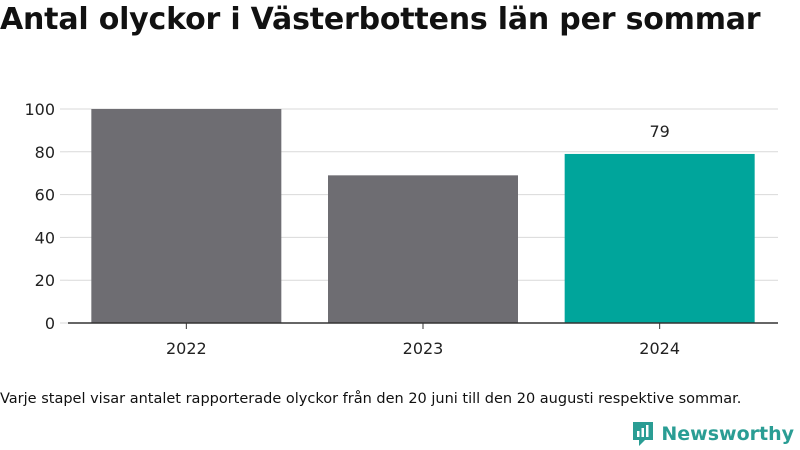 This screenshot has width=800, height=450. I want to click on bar-2024, so click(659, 238).